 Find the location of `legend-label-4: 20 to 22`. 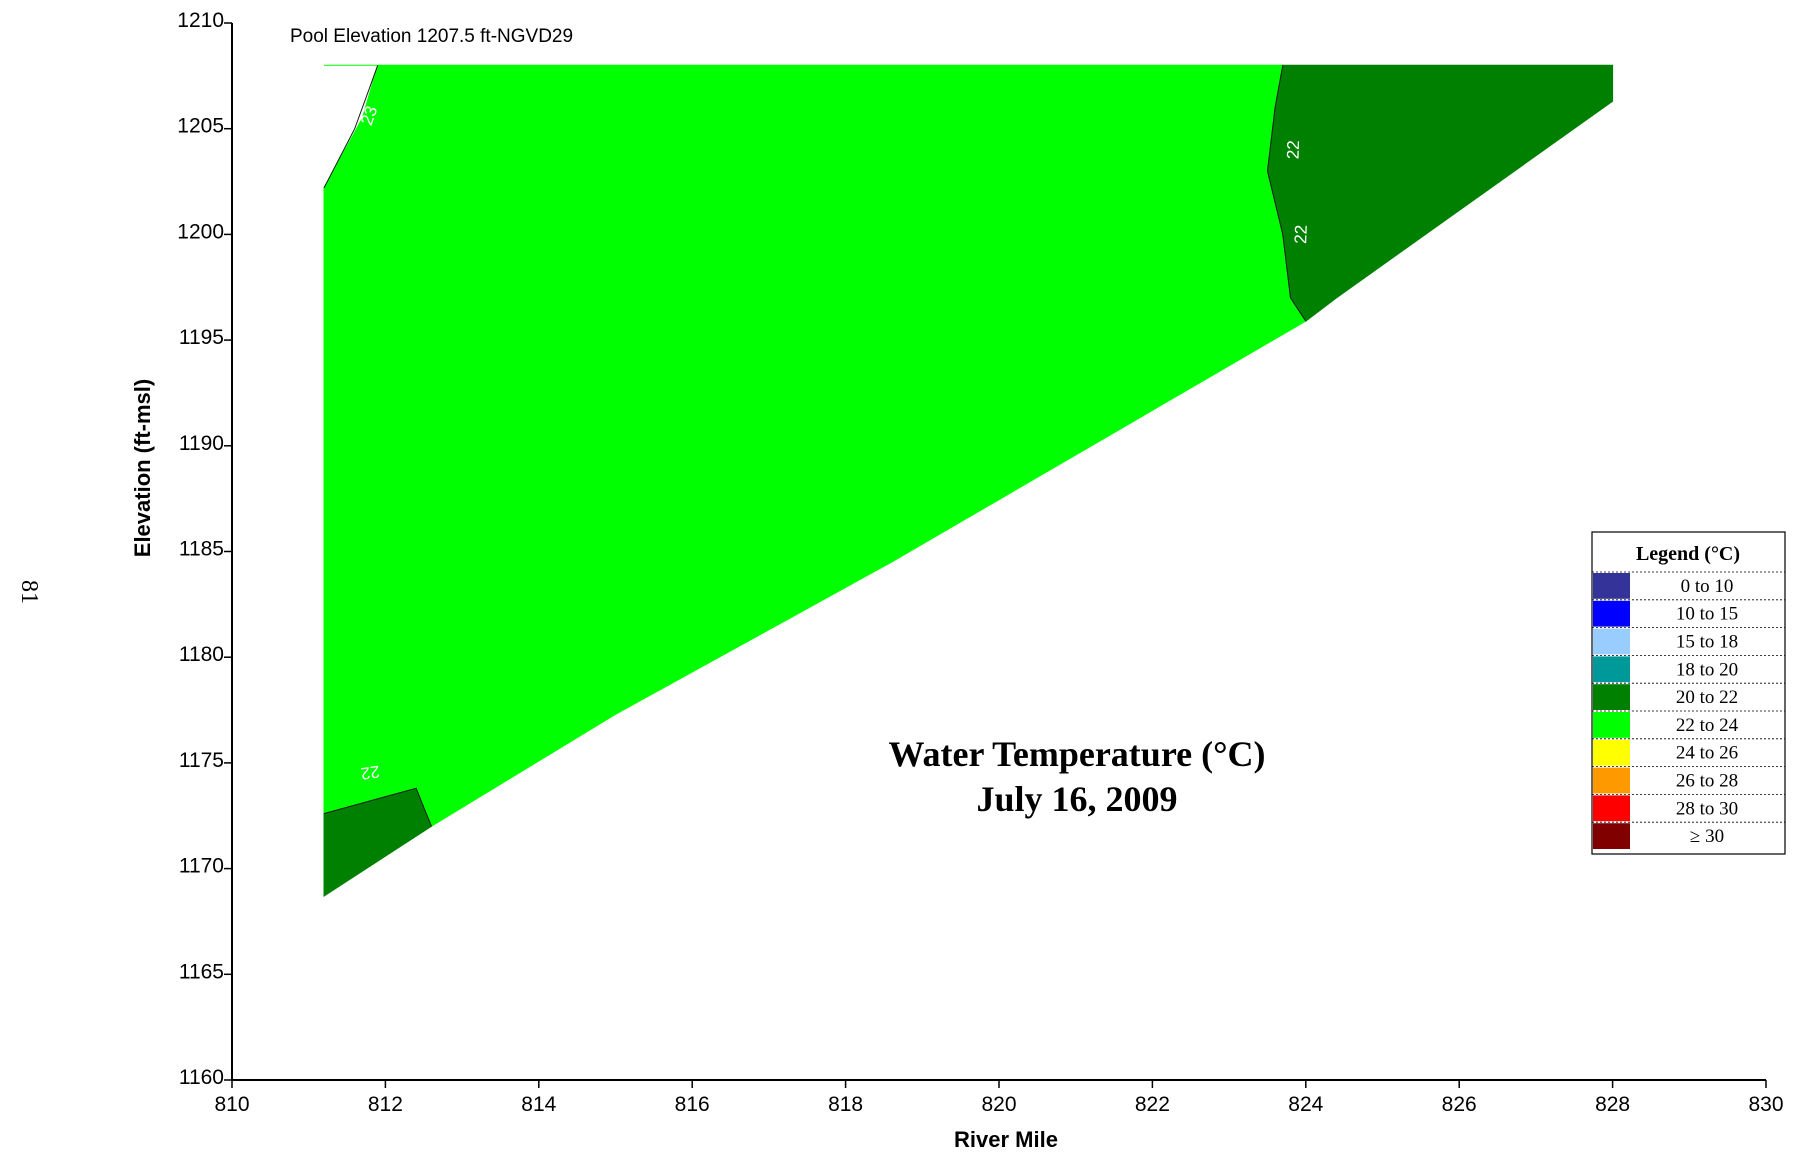

legend-label-4: 20 to 22 is located at coordinates (1707, 697).